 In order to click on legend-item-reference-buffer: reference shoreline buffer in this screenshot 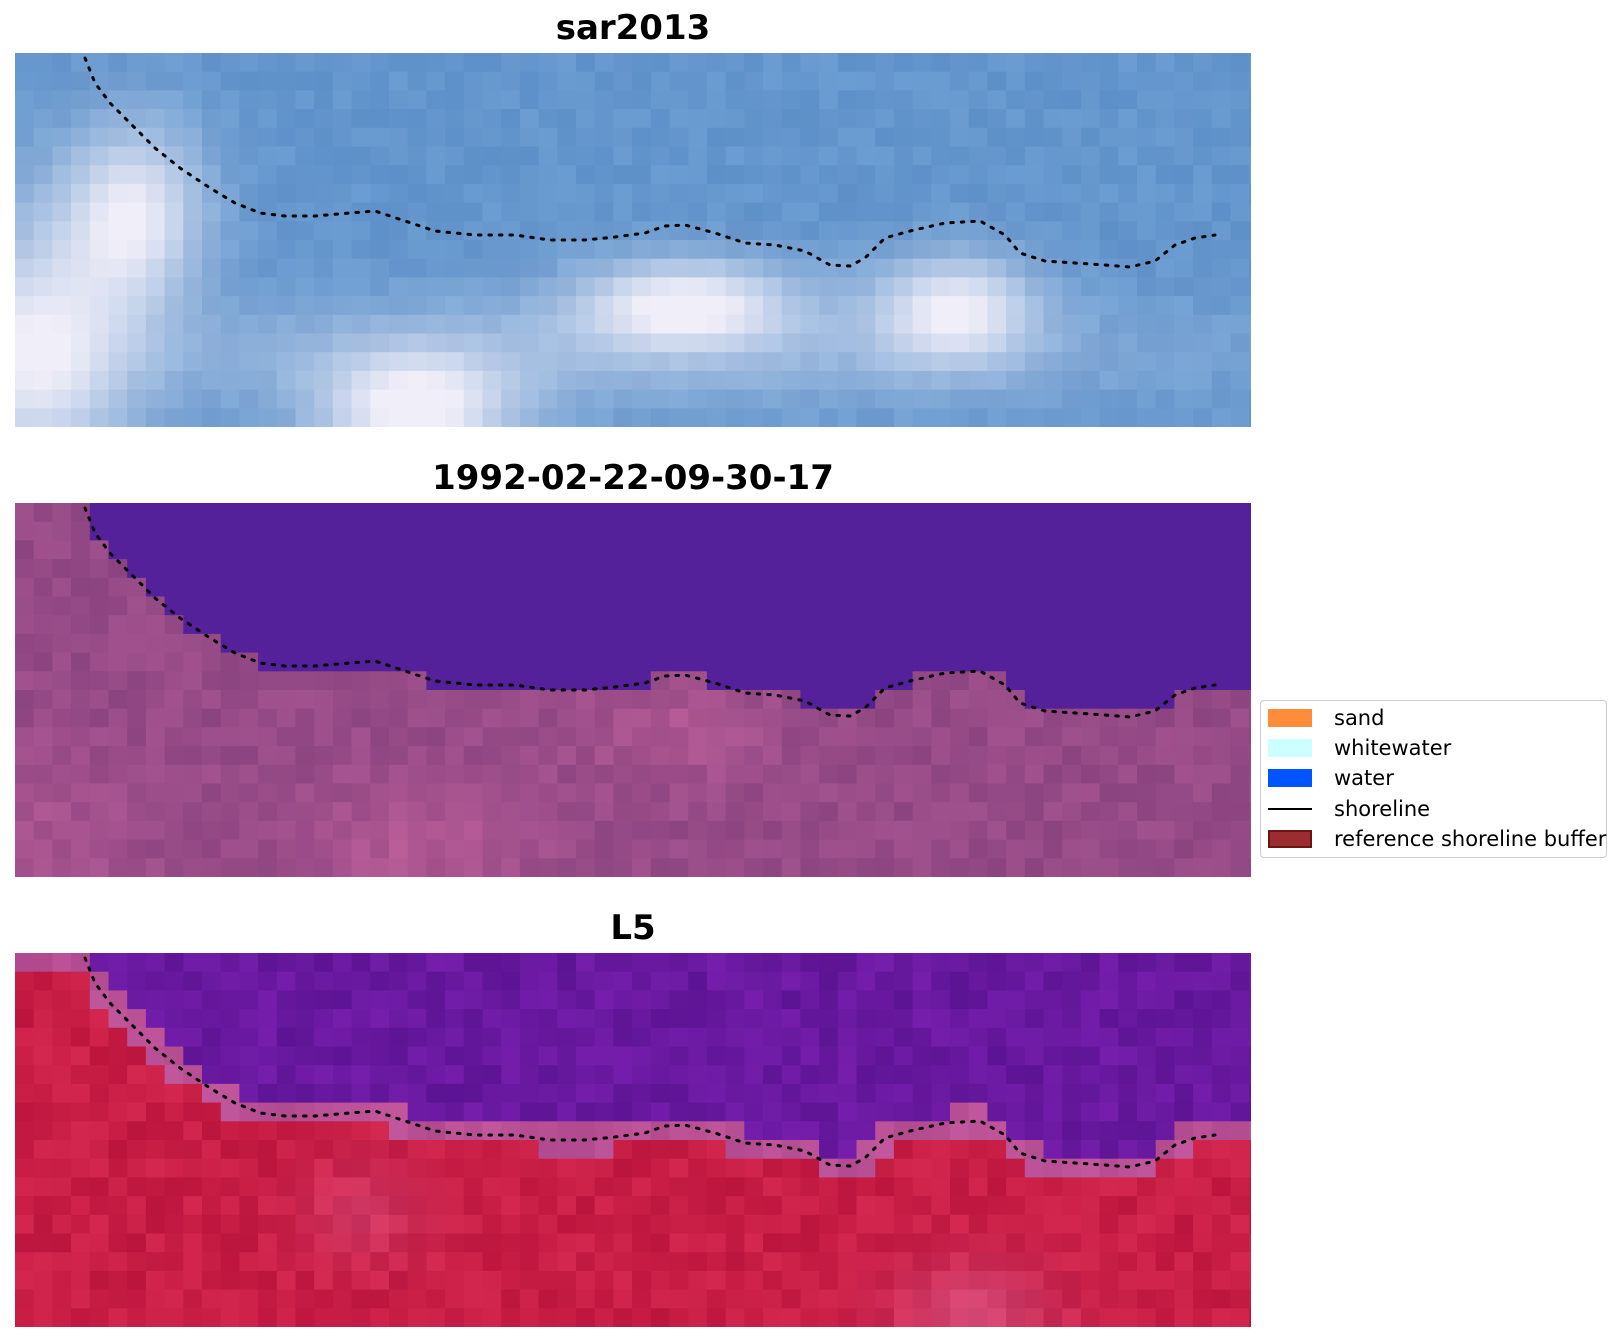, I will do `click(1437, 839)`.